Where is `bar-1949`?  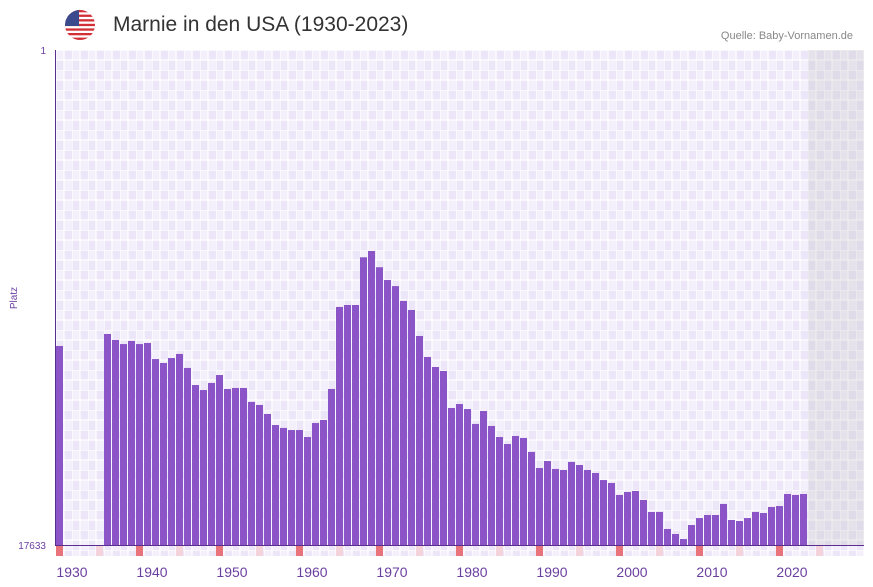
bar-1949 is located at coordinates (211, 463).